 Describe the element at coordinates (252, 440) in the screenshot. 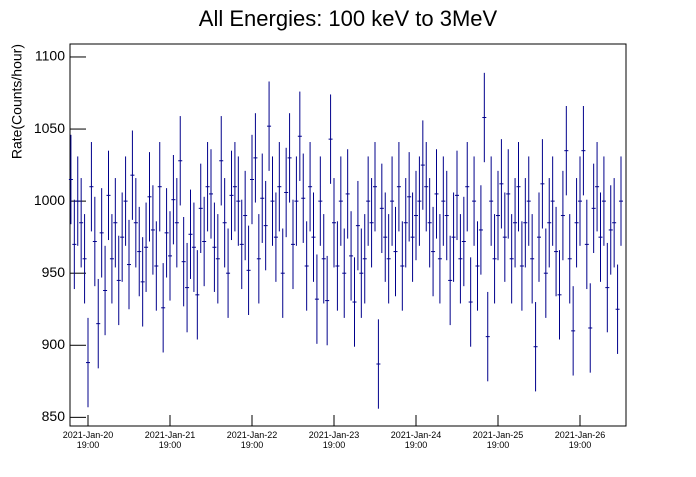

I see `x-tick-label: 2021-Jan-22 19:00` at that location.